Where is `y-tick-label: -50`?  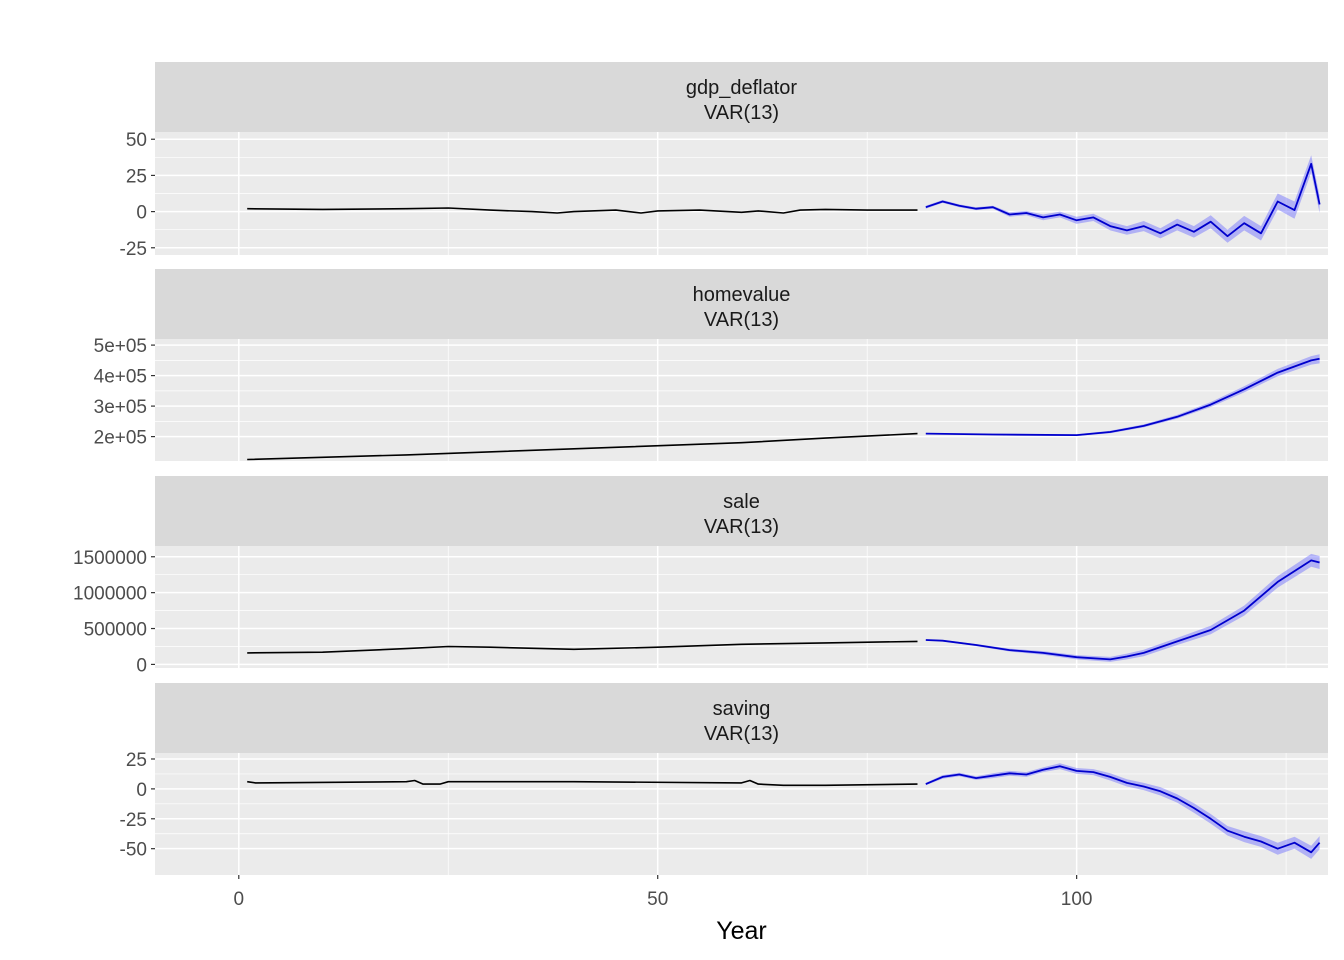 y-tick-label: -50 is located at coordinates (133, 850).